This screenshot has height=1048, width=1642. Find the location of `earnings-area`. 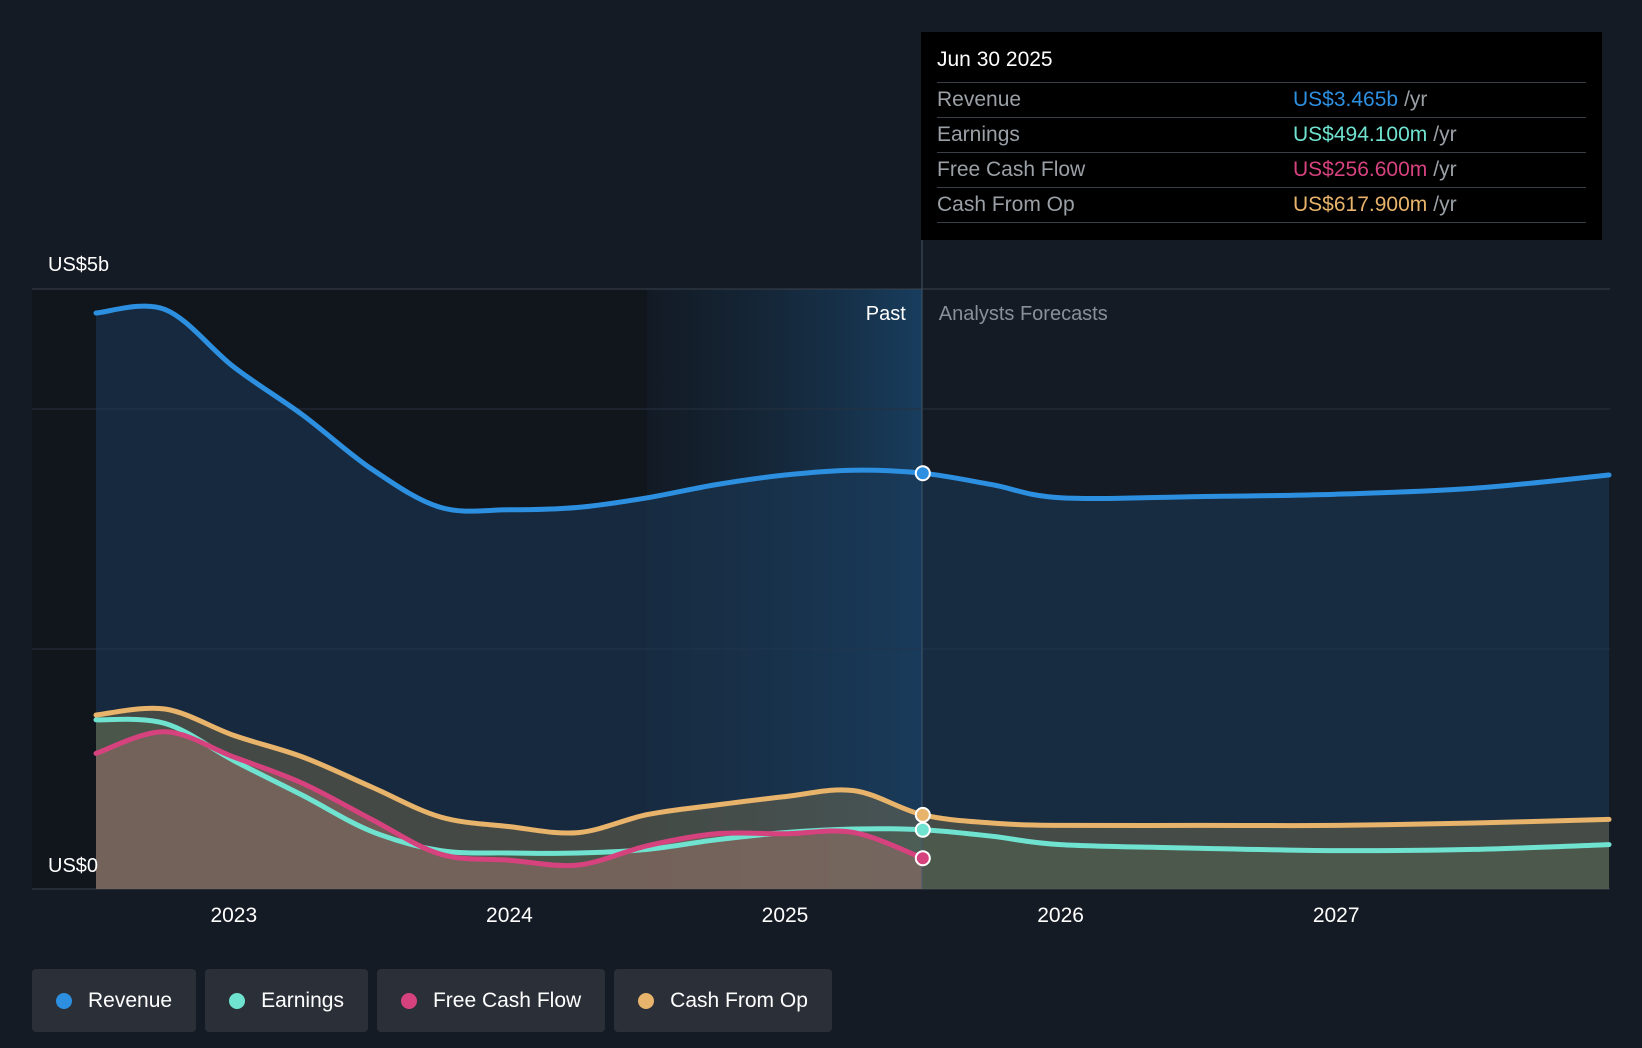

earnings-area is located at coordinates (853, 804).